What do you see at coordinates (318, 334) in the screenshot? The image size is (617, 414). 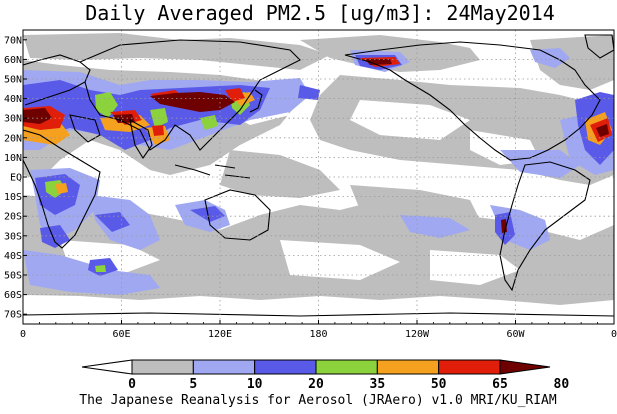 I see `longitude-label: 180` at bounding box center [318, 334].